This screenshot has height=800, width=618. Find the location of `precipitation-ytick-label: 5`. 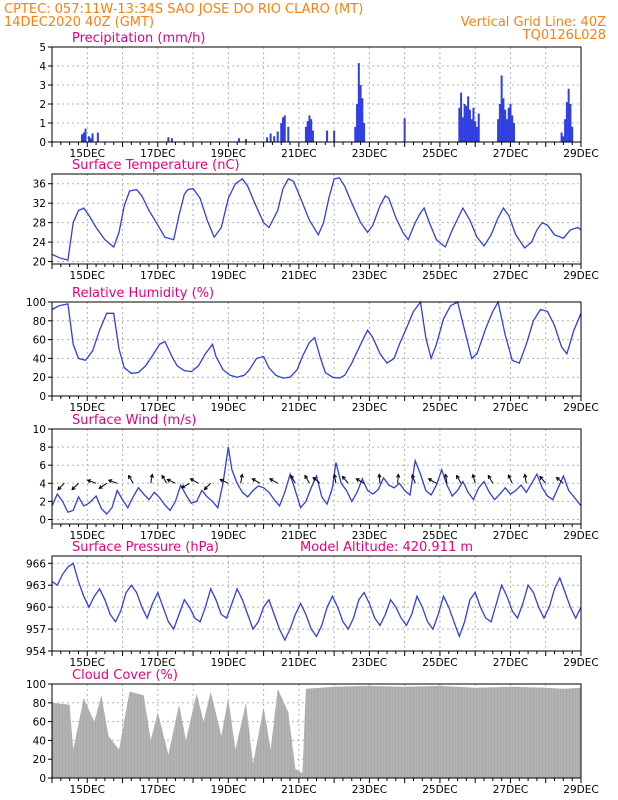

precipitation-ytick-label: 5 is located at coordinates (42, 48).